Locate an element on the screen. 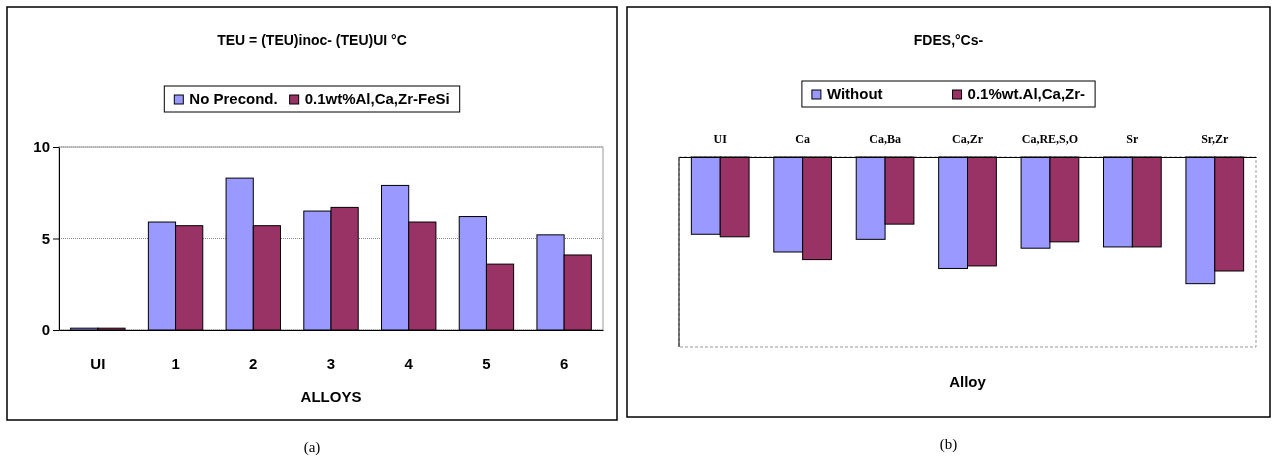  y-tick-label: 0 is located at coordinates (45, 330).